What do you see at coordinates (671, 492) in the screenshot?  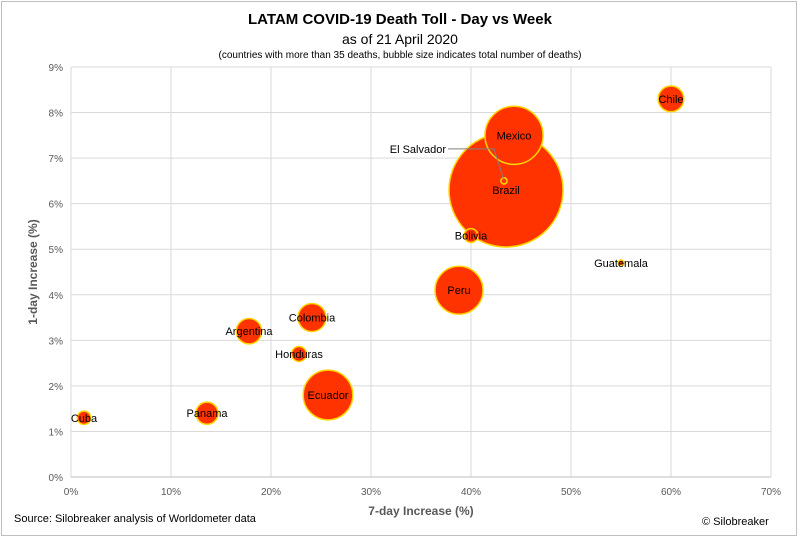 I see `x-tick-label: 60%` at bounding box center [671, 492].